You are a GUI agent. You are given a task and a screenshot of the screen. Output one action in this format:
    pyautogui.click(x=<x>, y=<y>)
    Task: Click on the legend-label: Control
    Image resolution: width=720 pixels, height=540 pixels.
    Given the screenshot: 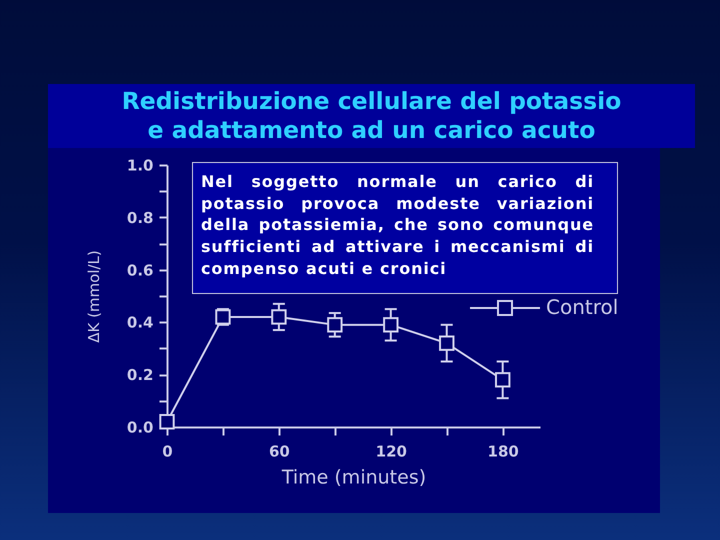 What is the action you would take?
    pyautogui.click(x=582, y=307)
    